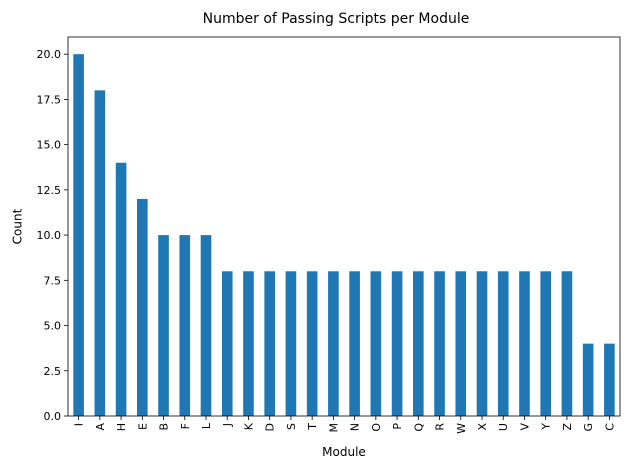 This screenshot has height=473, width=630. Describe the element at coordinates (270, 427) in the screenshot. I see `x-tick-label: D` at that location.